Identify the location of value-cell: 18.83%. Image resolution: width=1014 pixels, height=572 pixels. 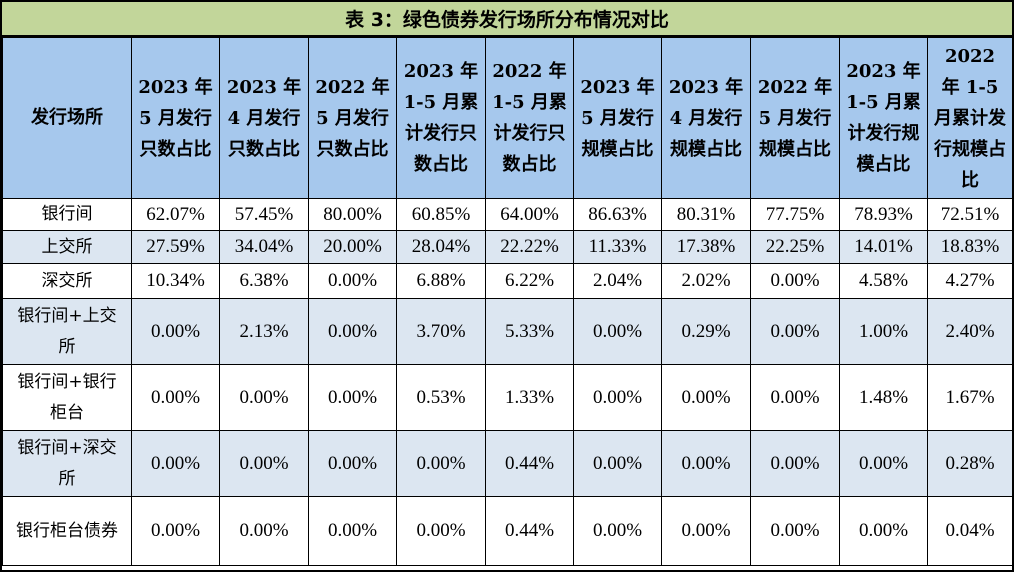
(970, 247).